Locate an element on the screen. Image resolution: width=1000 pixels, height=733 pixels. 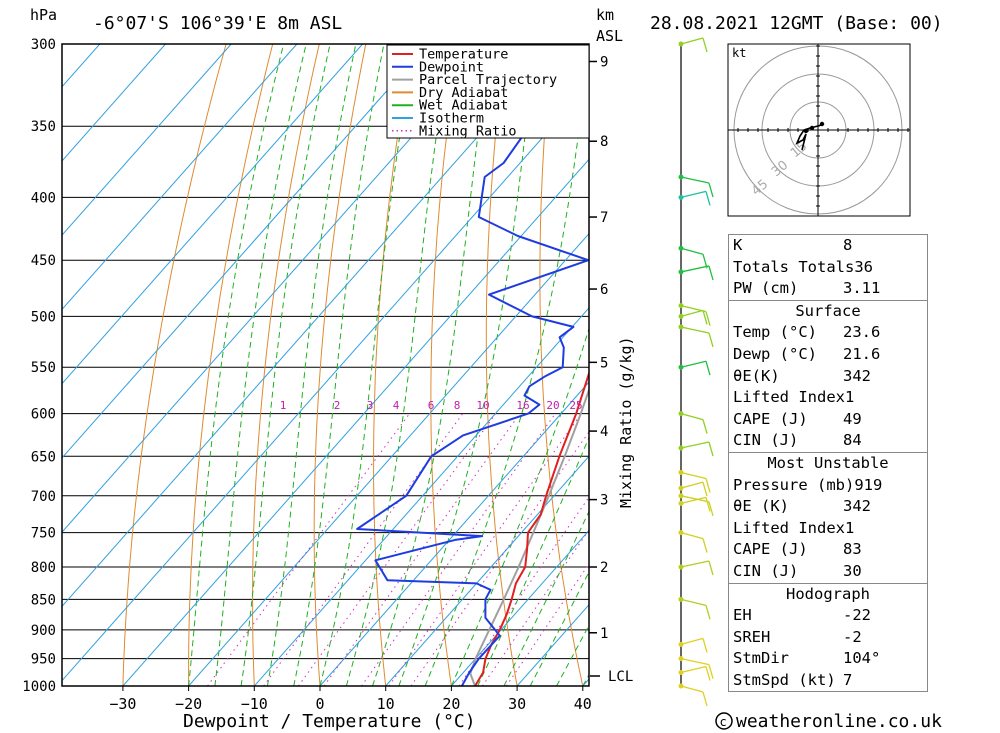
pressure-tick-label: 300 is located at coordinates (43, 45).